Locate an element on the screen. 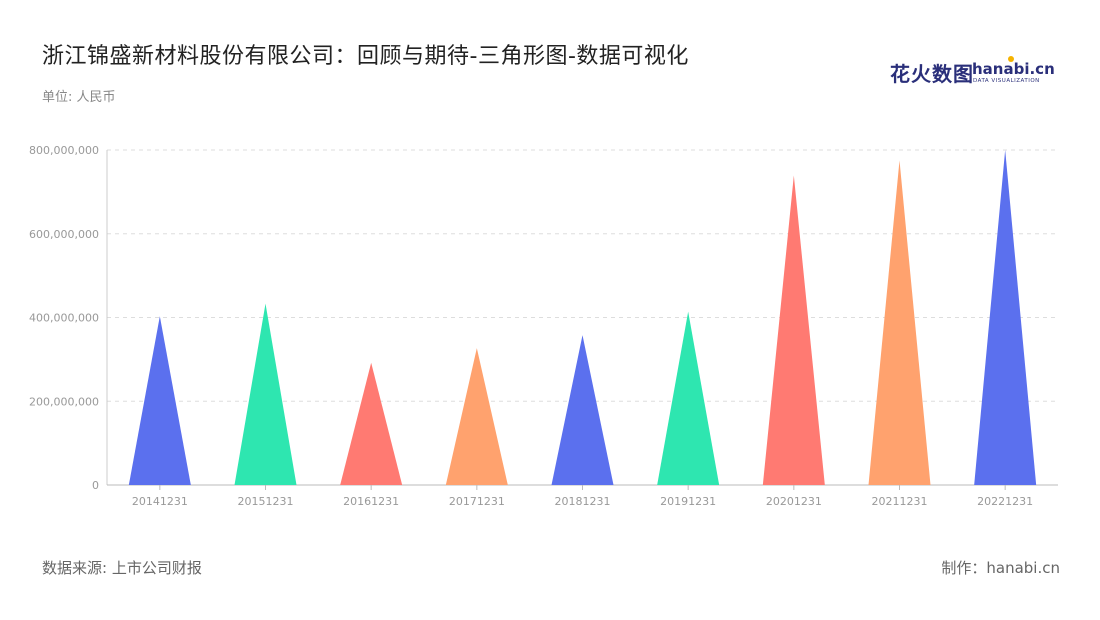 Image resolution: width=1100 pixels, height=620 pixels. x-tick-label: 20181231 is located at coordinates (583, 501).